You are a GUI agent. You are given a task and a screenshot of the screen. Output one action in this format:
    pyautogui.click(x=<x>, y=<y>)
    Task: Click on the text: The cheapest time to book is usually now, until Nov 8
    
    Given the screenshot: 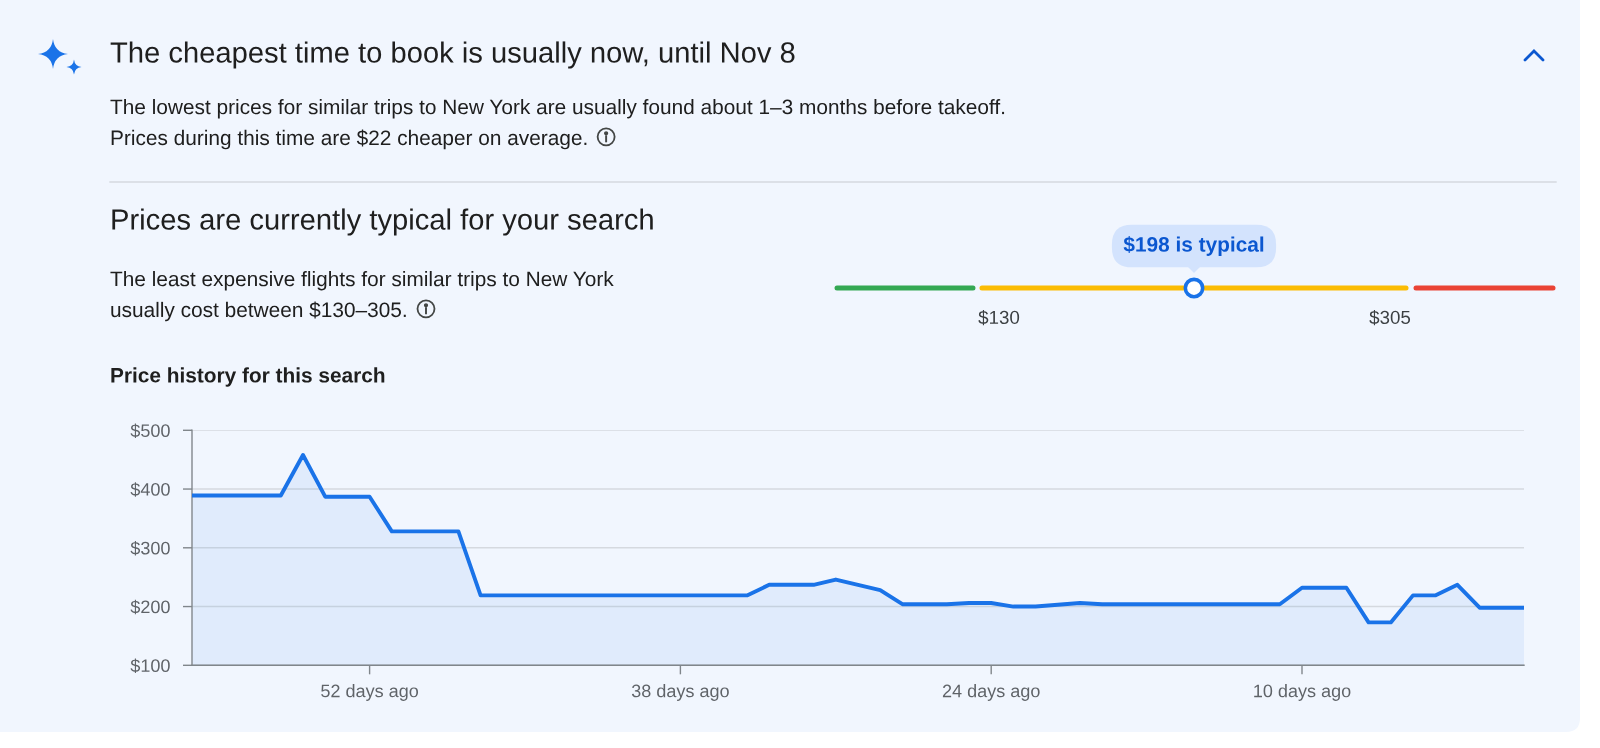 What is the action you would take?
    pyautogui.click(x=452, y=55)
    